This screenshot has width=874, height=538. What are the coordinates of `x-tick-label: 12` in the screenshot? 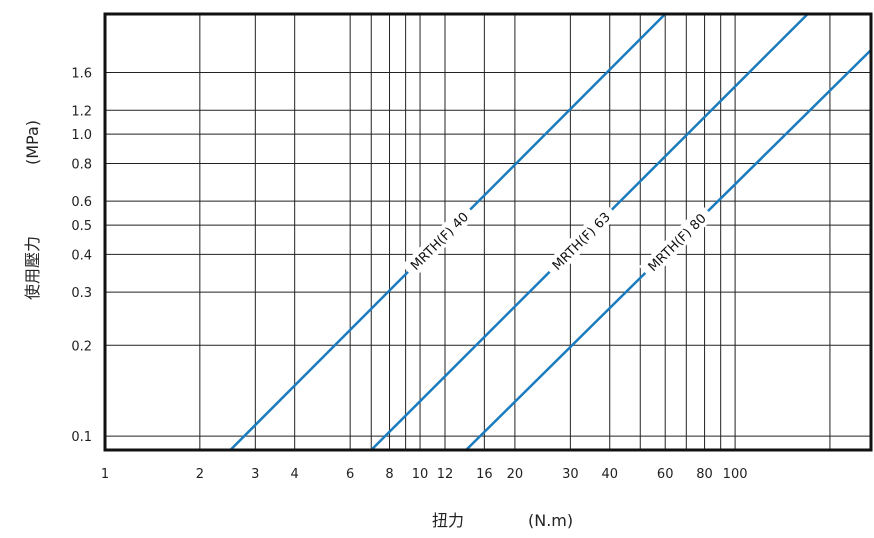 It's located at (445, 474).